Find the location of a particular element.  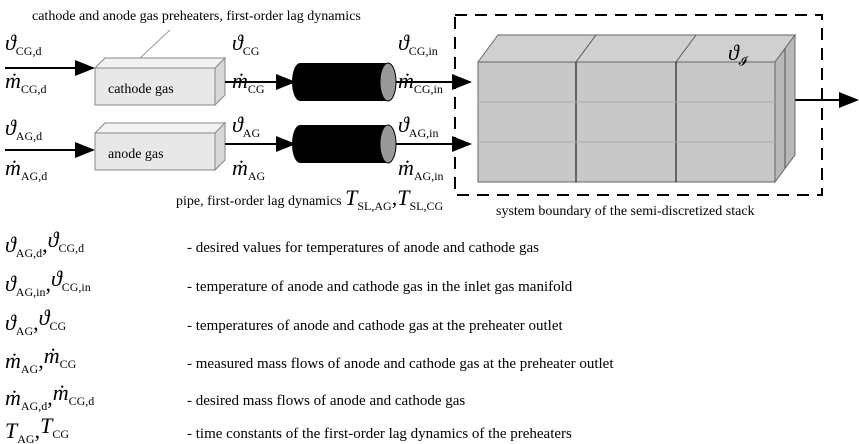

stack-top is located at coordinates (636, 48).